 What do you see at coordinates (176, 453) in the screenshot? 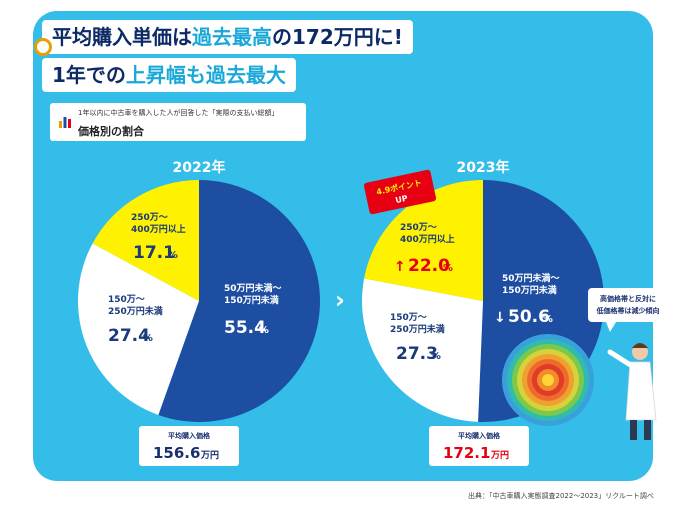
I see `price-value: 156.6` at bounding box center [176, 453].